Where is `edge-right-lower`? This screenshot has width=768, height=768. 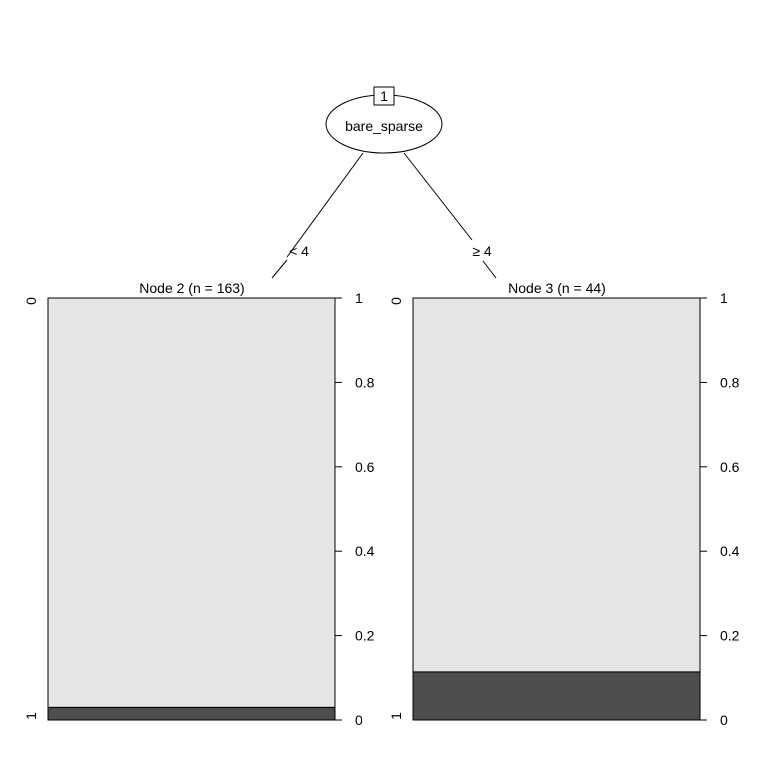
edge-right-lower is located at coordinates (489, 269).